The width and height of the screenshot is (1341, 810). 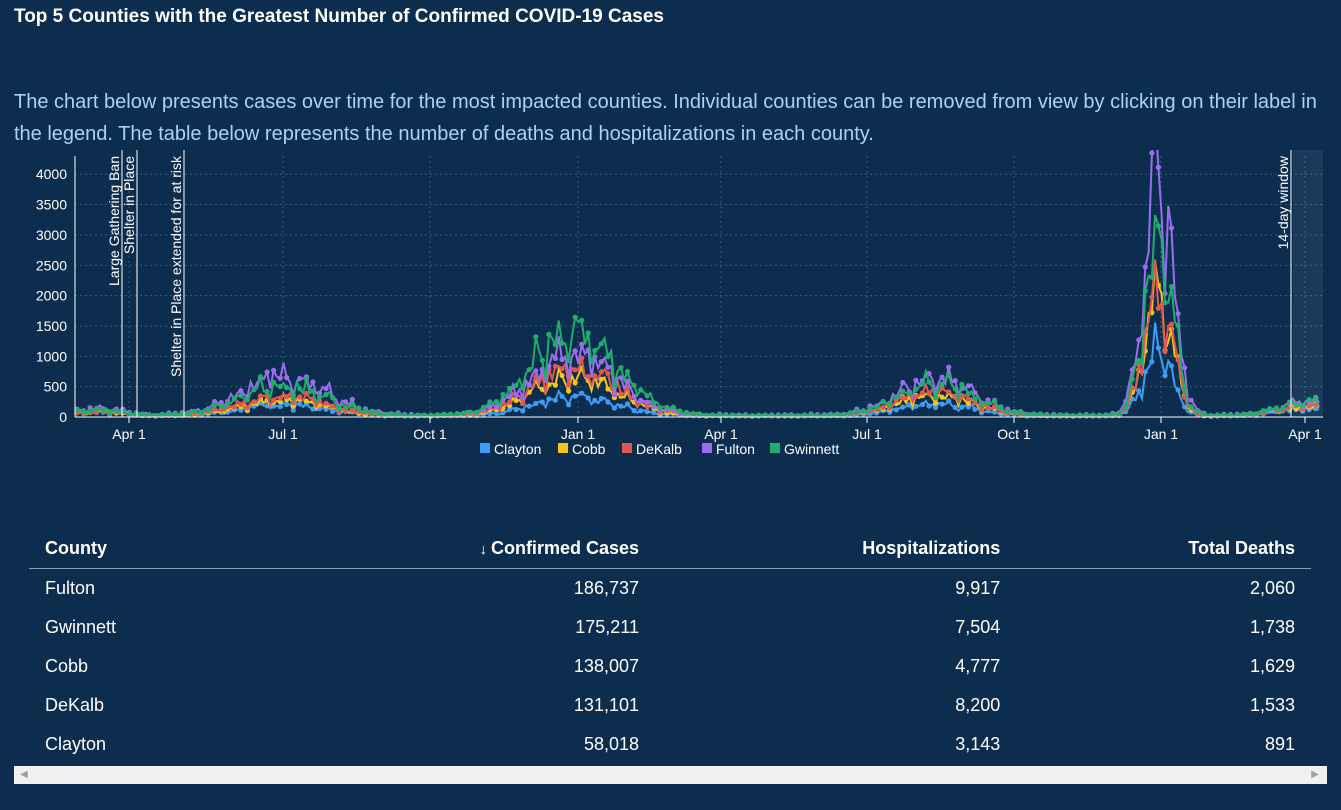 I want to click on legend-swatch, so click(x=627, y=448).